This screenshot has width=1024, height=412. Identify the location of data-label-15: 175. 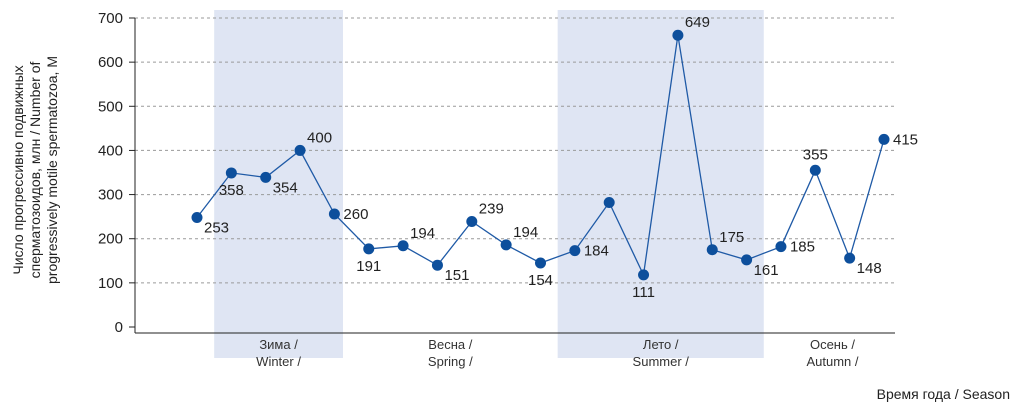
(731, 237).